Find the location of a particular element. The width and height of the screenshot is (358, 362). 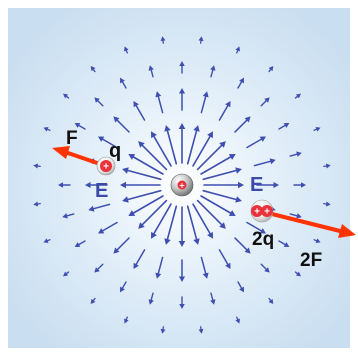

force-arrow-2f is located at coordinates (313, 225).